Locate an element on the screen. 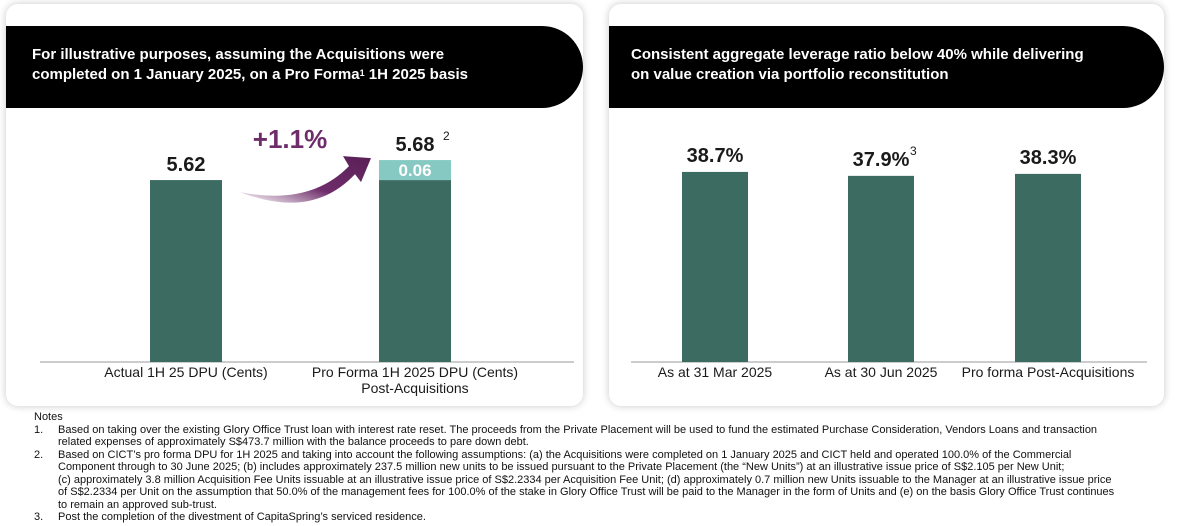 This screenshot has height=526, width=1200. leverage-category-label: As at 30 Jun 2025 is located at coordinates (881, 372).